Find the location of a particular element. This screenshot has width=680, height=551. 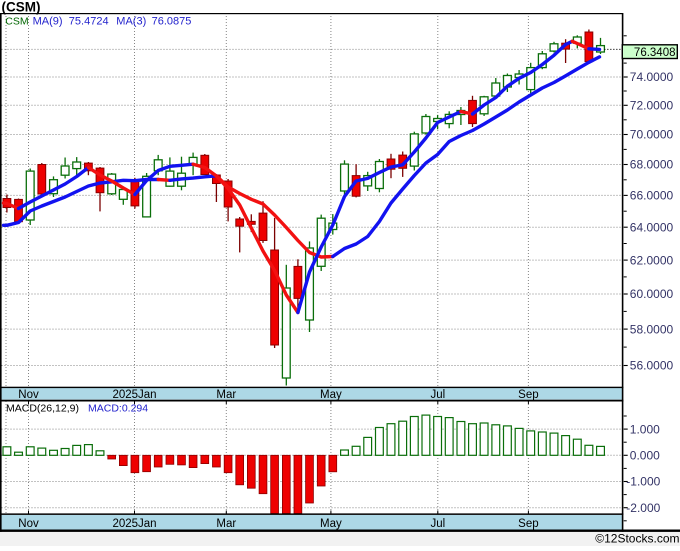

svg-text: 76.0875 is located at coordinates (172, 21).